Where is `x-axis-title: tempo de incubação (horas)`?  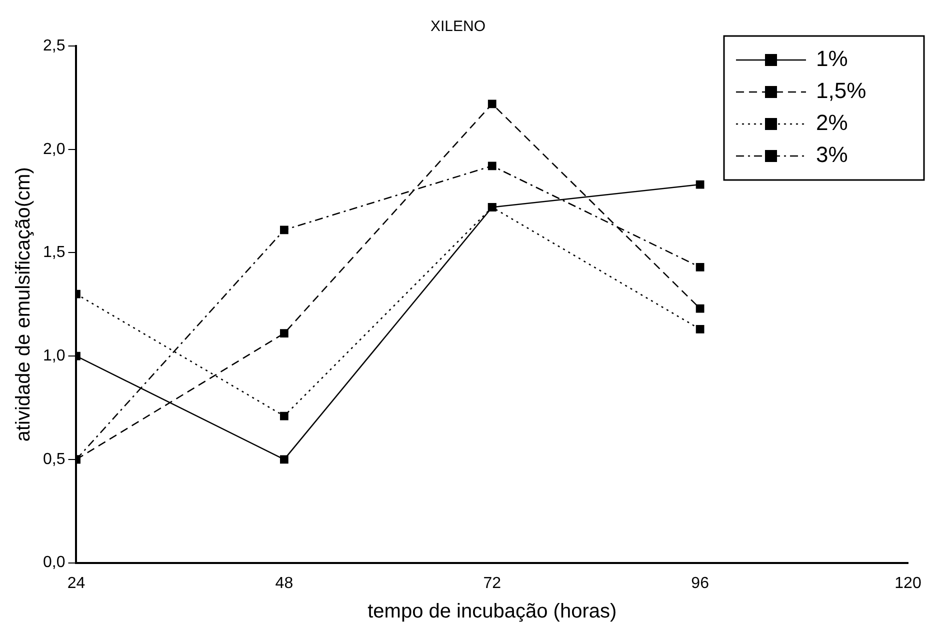 x-axis-title: tempo de incubação (horas) is located at coordinates (492, 611).